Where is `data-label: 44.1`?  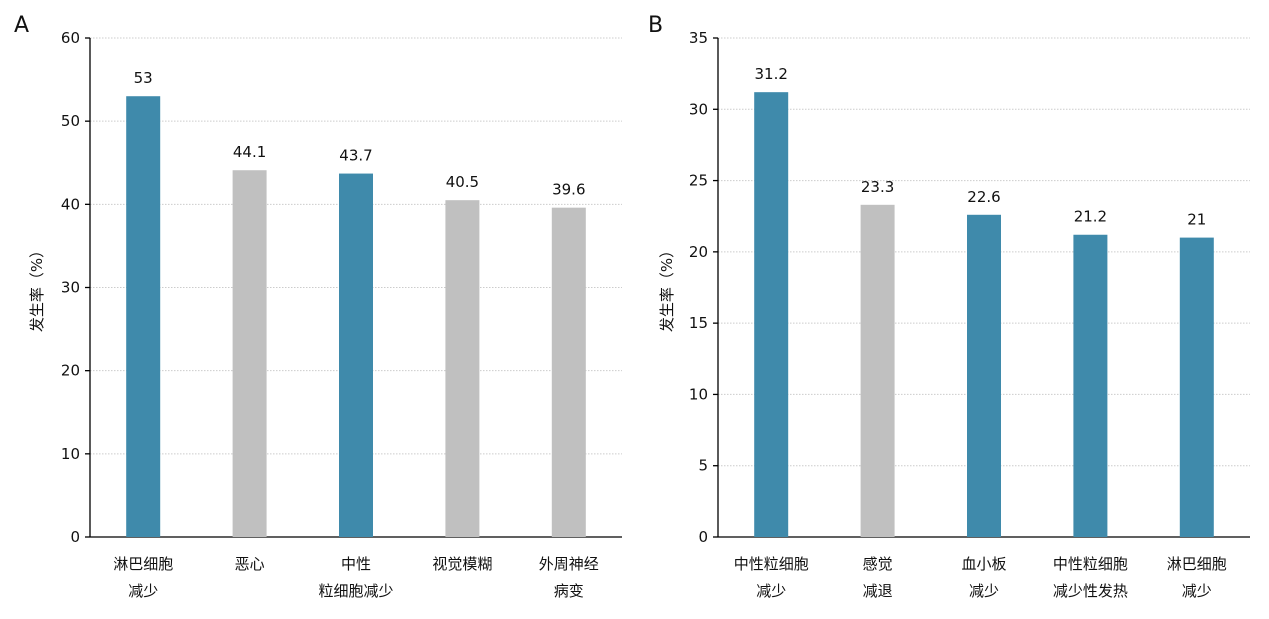 data-label: 44.1 is located at coordinates (249, 152).